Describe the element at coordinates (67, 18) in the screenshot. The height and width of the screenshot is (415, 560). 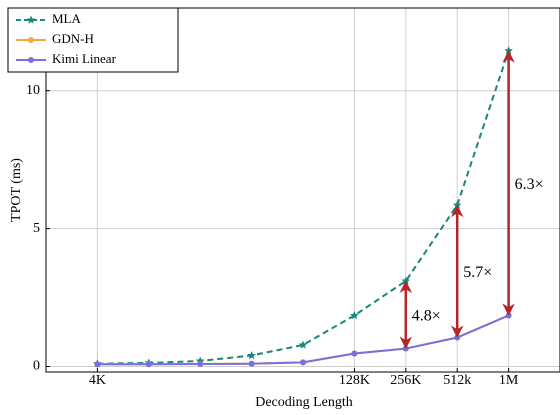
I see `legend-label: MLA` at that location.